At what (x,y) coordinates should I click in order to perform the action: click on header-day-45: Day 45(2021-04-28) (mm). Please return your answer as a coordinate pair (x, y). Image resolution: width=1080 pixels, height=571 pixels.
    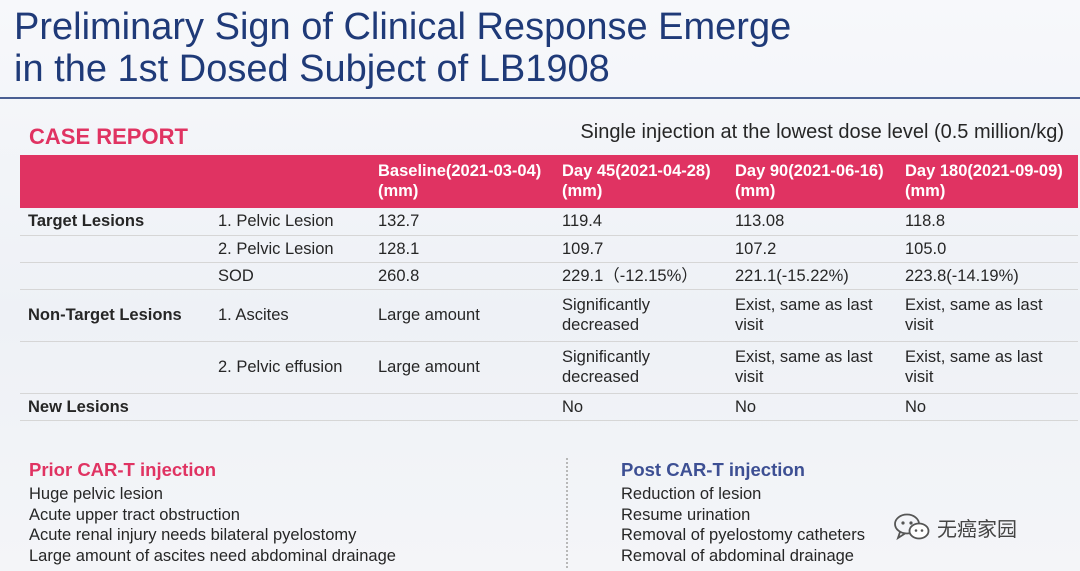
    Looking at the image, I should click on (636, 181).